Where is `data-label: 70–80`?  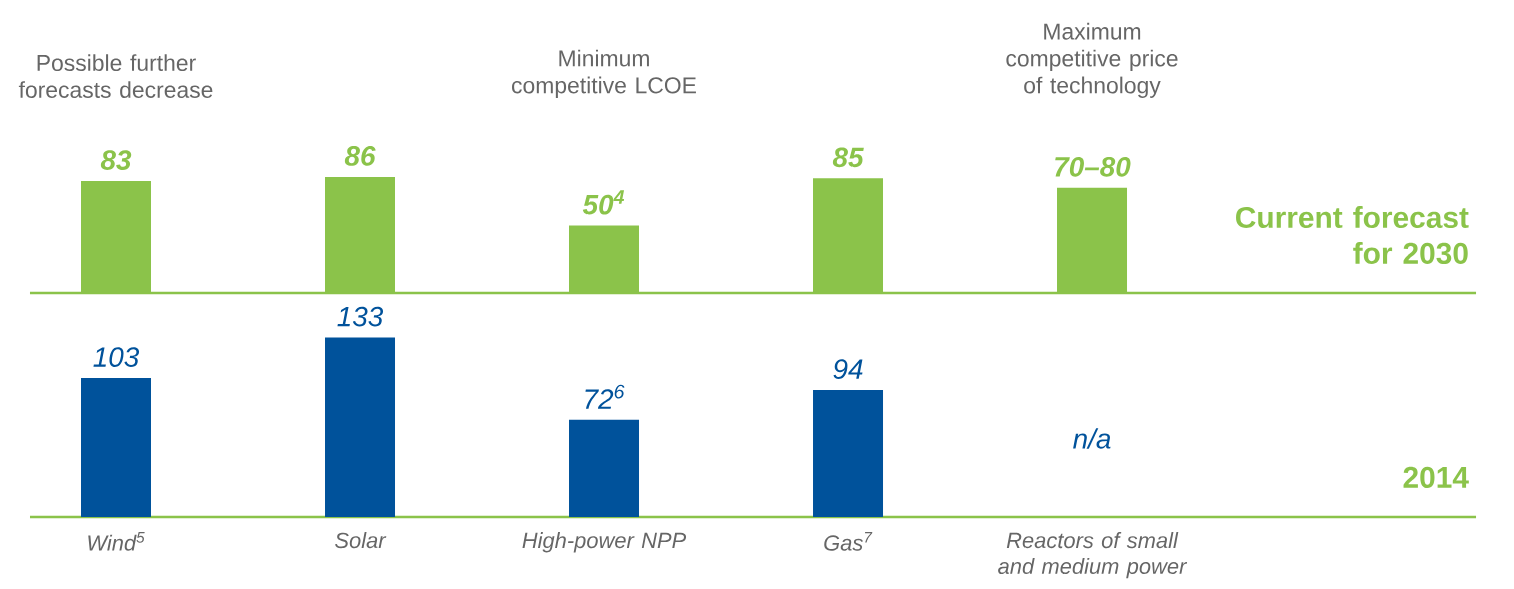 data-label: 70–80 is located at coordinates (1093, 166).